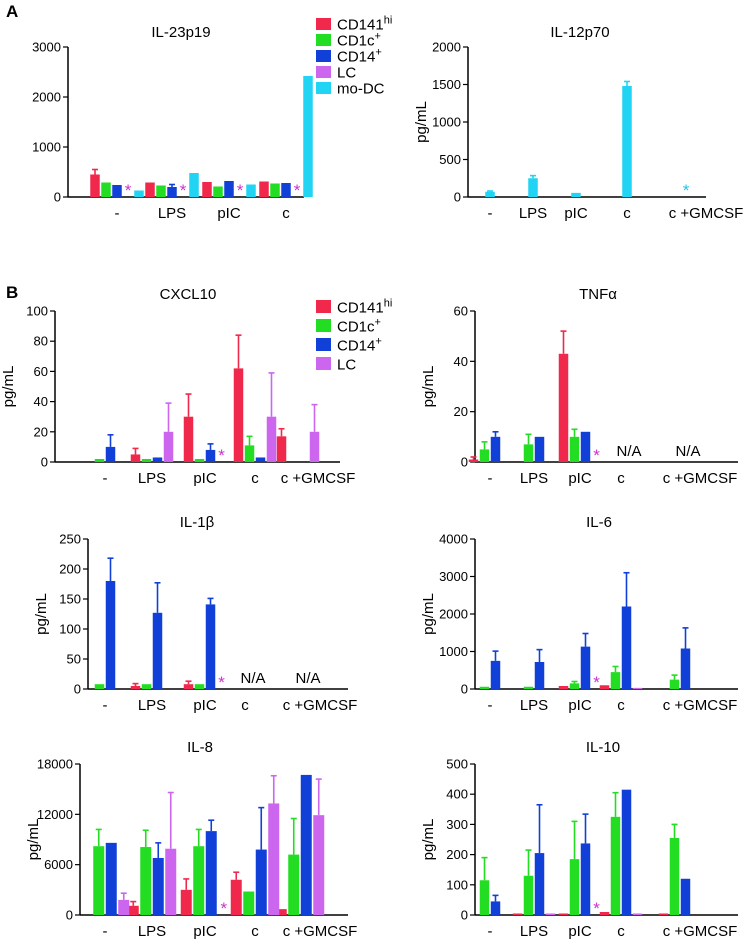 The width and height of the screenshot is (746, 940). I want to click on y-tick-label: 12000, so click(55, 814).